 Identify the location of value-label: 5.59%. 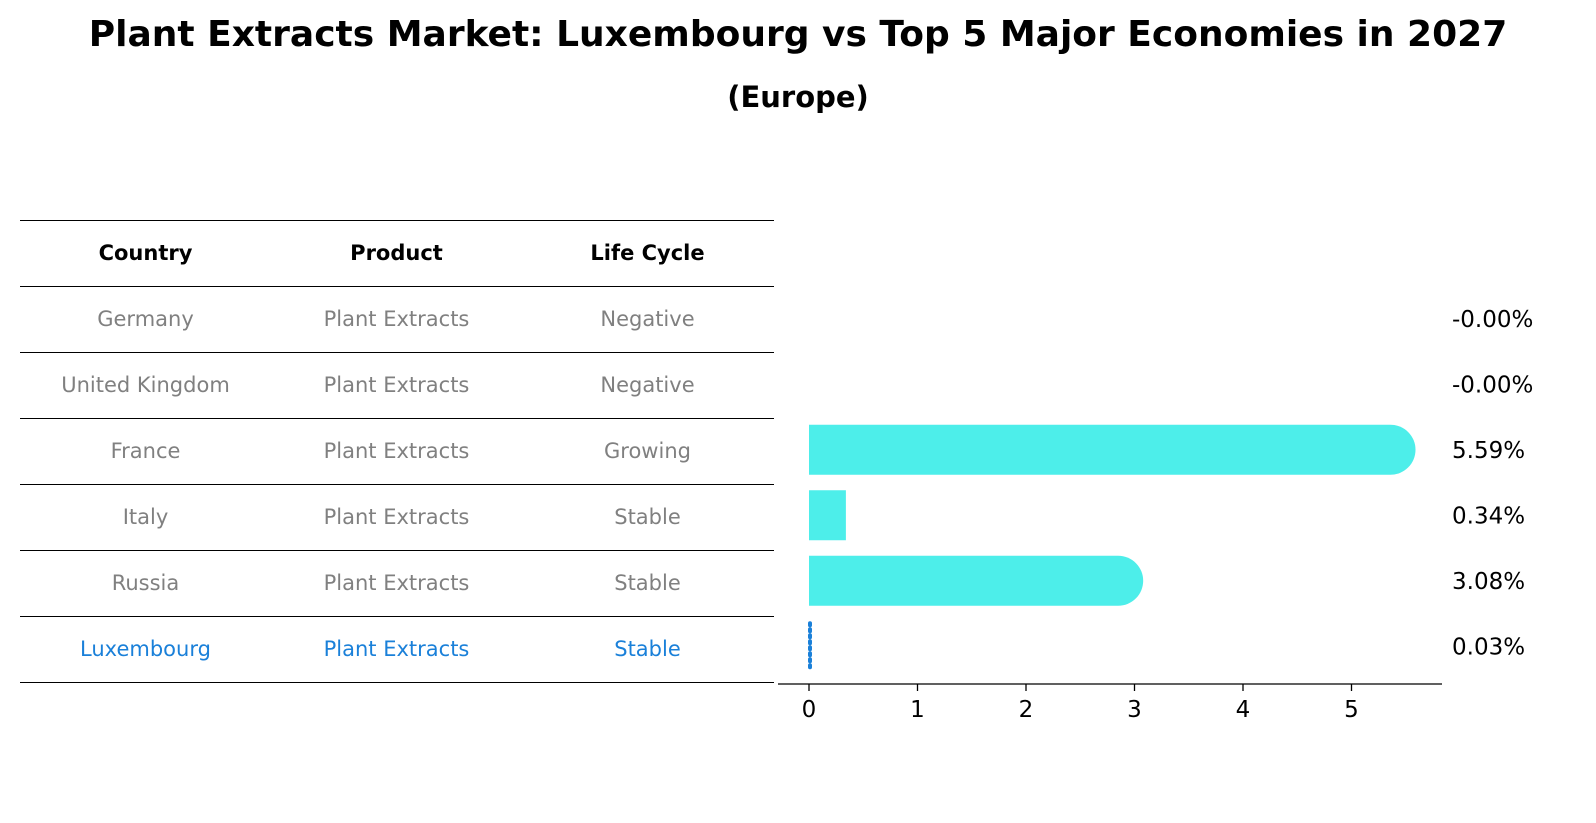
(1488, 451).